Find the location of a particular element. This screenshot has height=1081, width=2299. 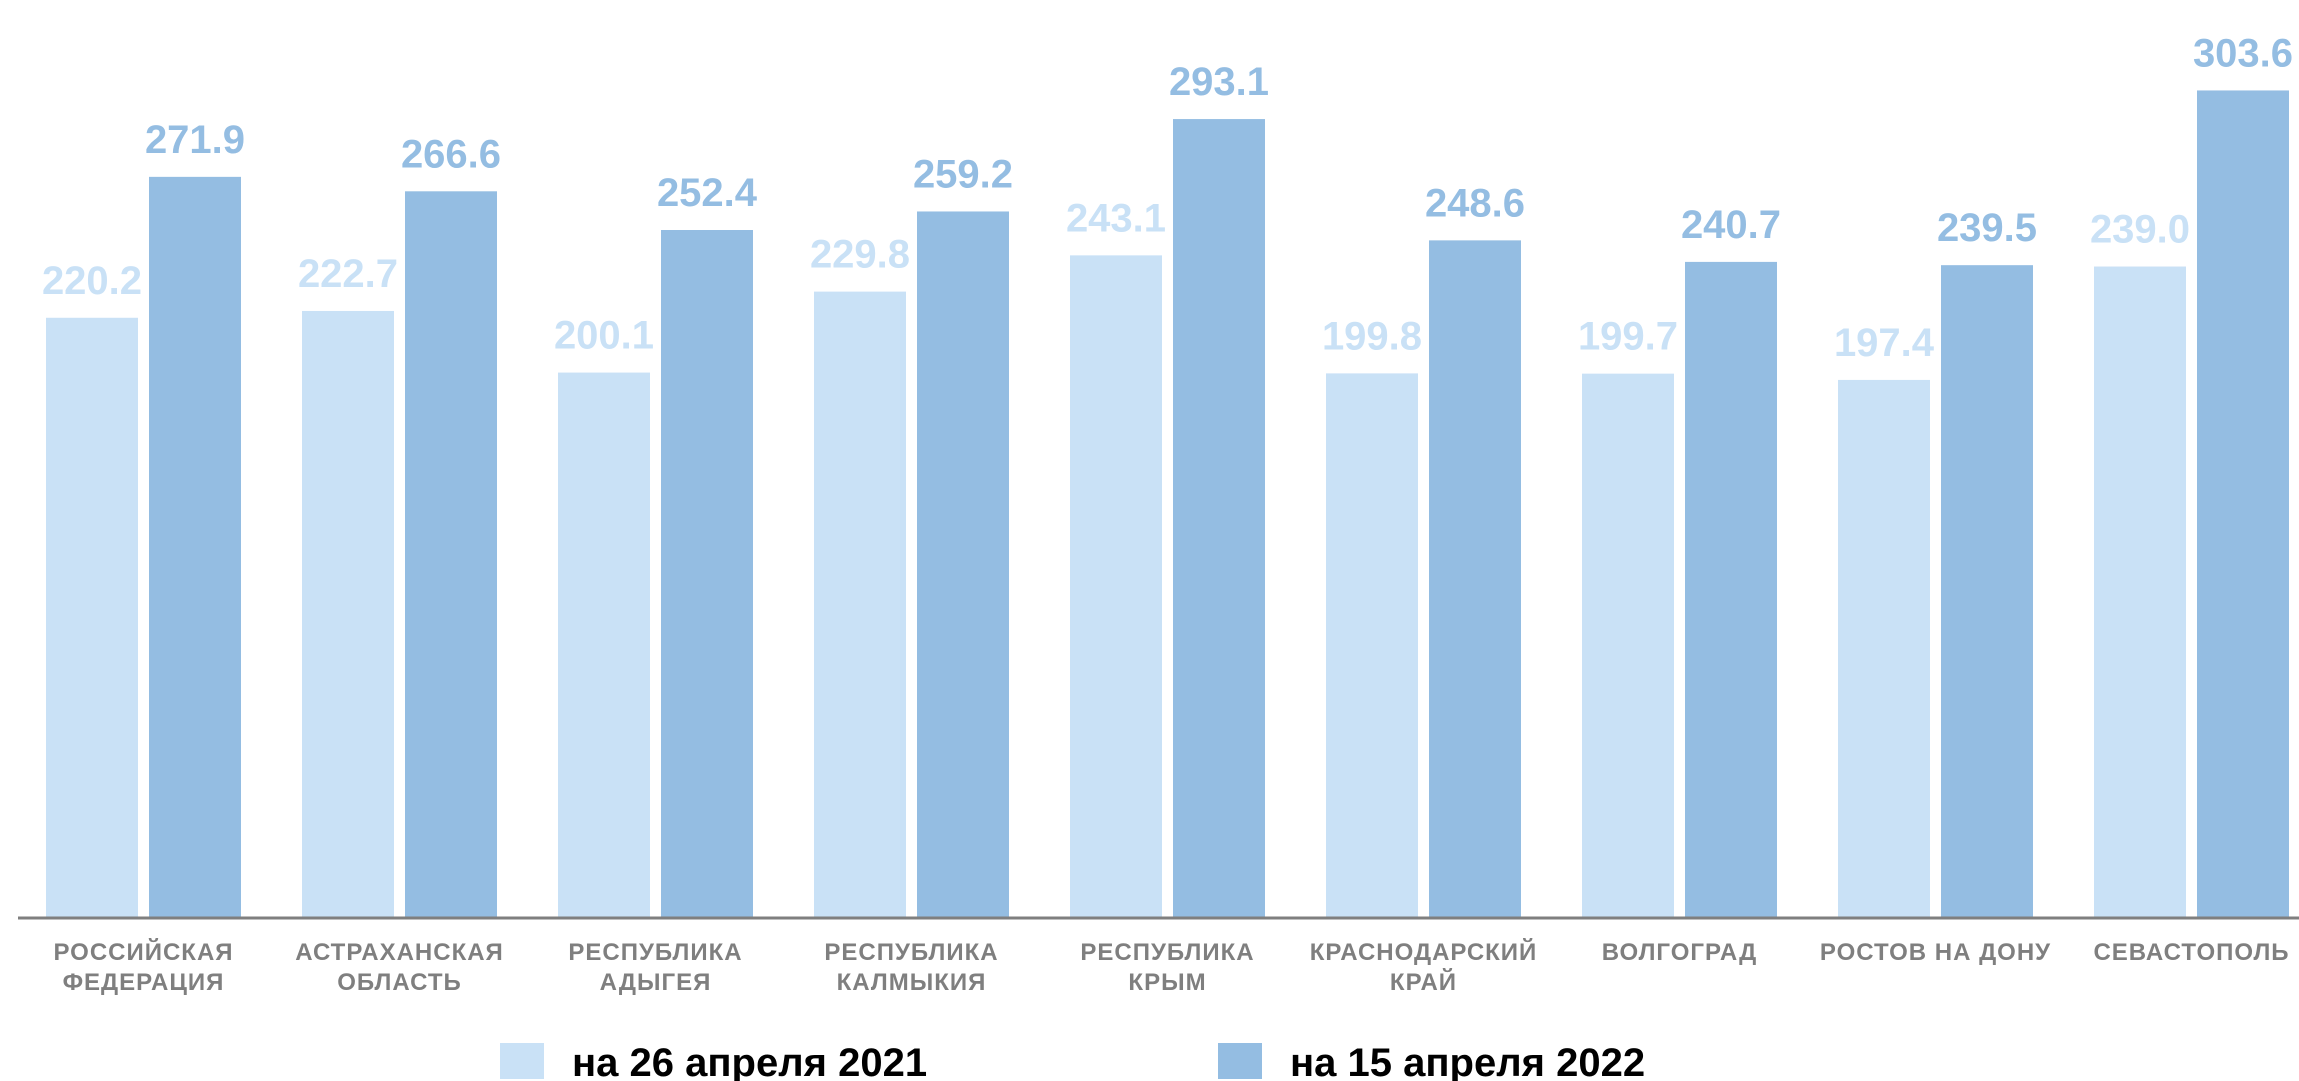

category-label-5: КРАСНОДАРСКИЙ КРАЙ is located at coordinates (1424, 967).